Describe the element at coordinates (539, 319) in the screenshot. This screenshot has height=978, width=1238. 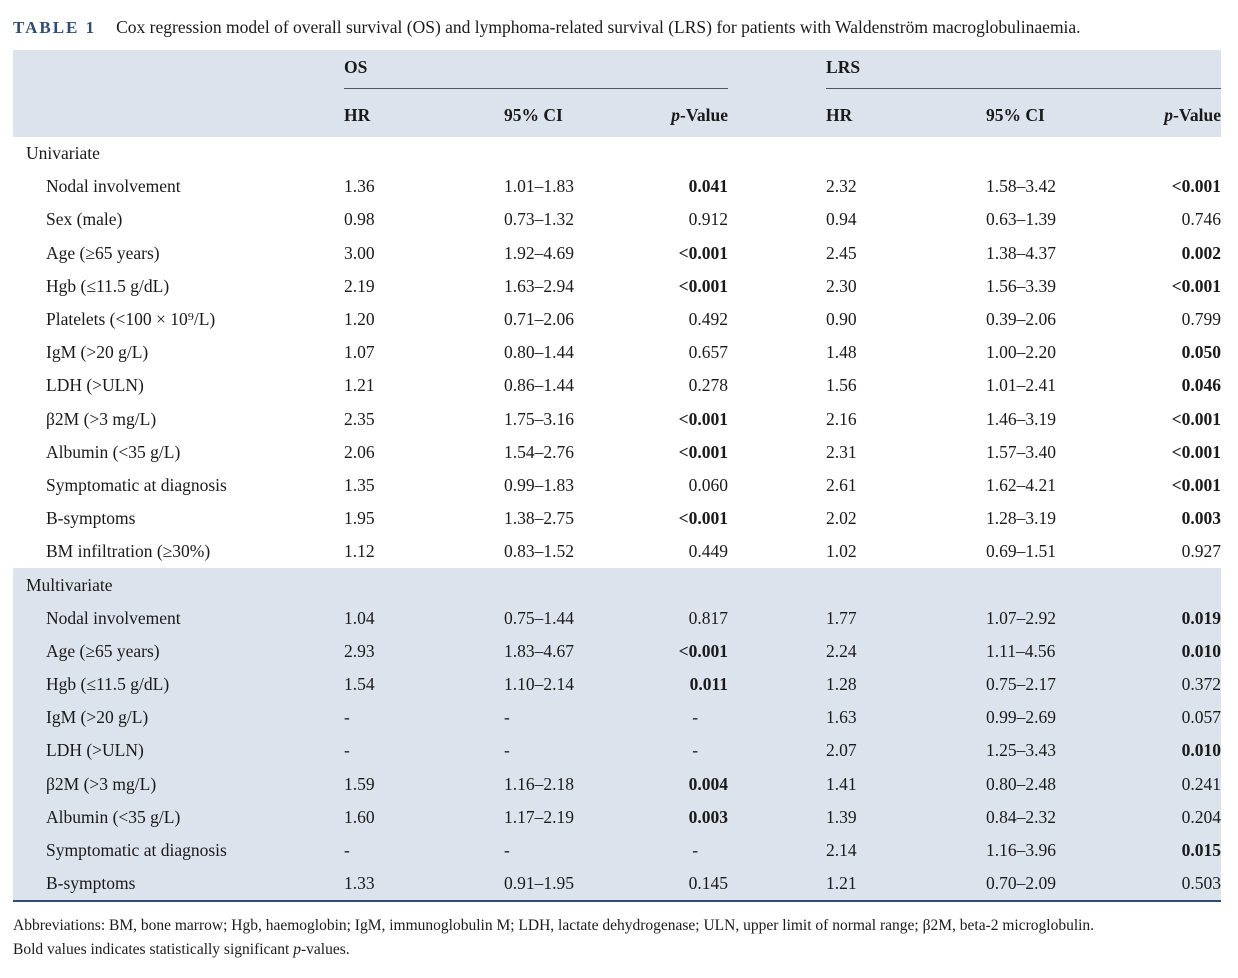
I see `cell-os-ci: 0.71–2.06` at that location.